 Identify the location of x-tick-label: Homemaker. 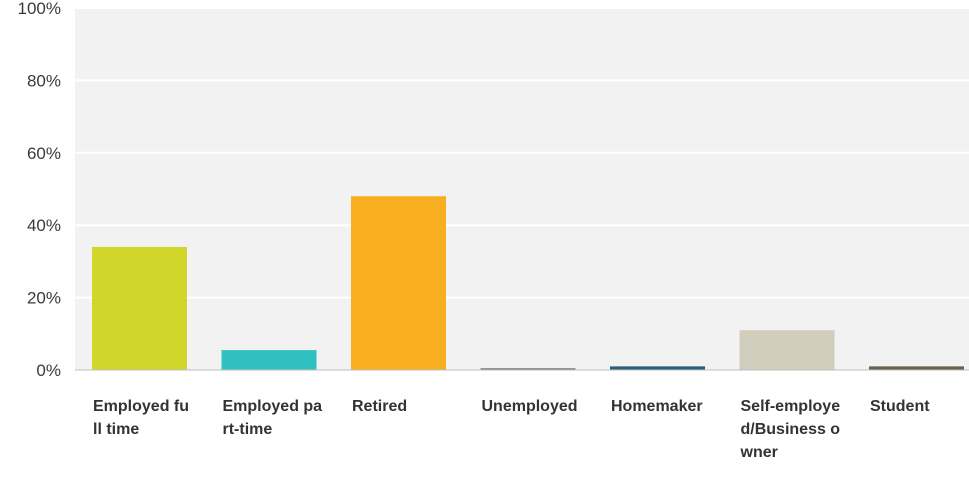
(657, 406).